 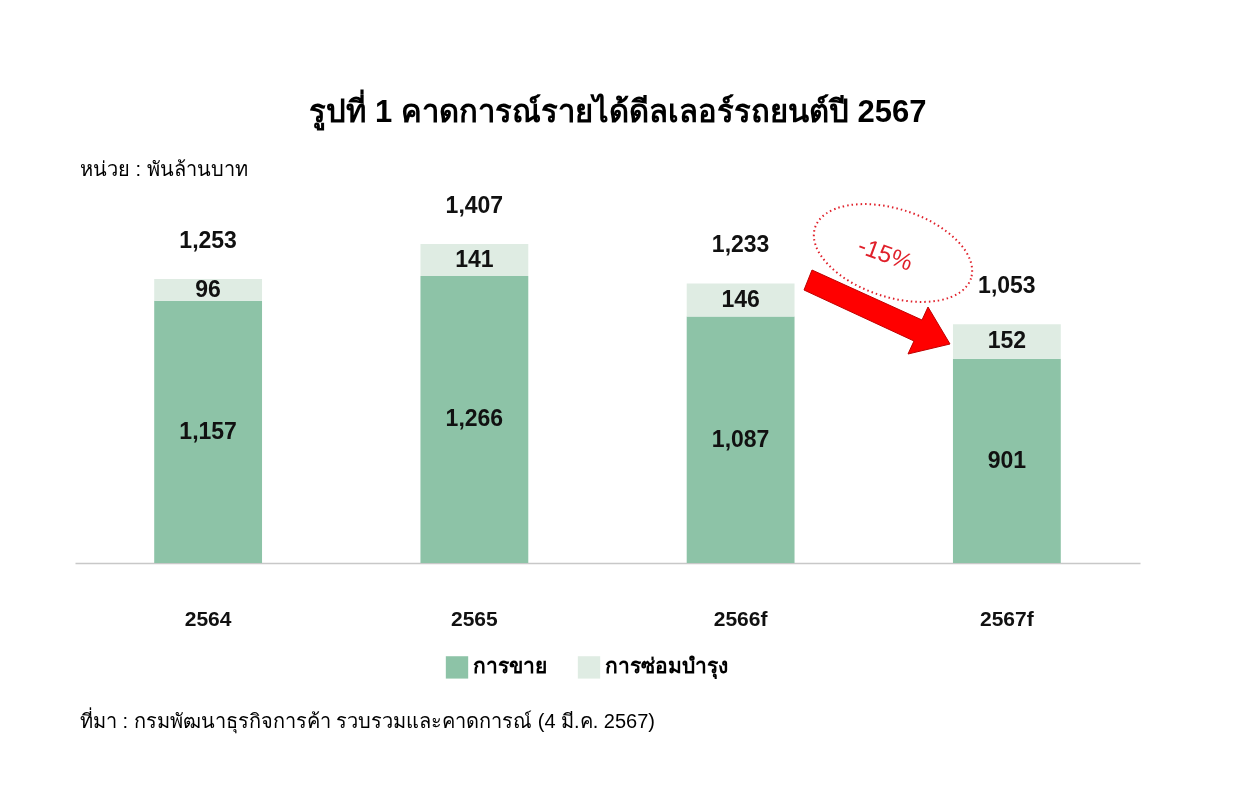 I want to click on annotation: -15%, so click(x=885, y=253).